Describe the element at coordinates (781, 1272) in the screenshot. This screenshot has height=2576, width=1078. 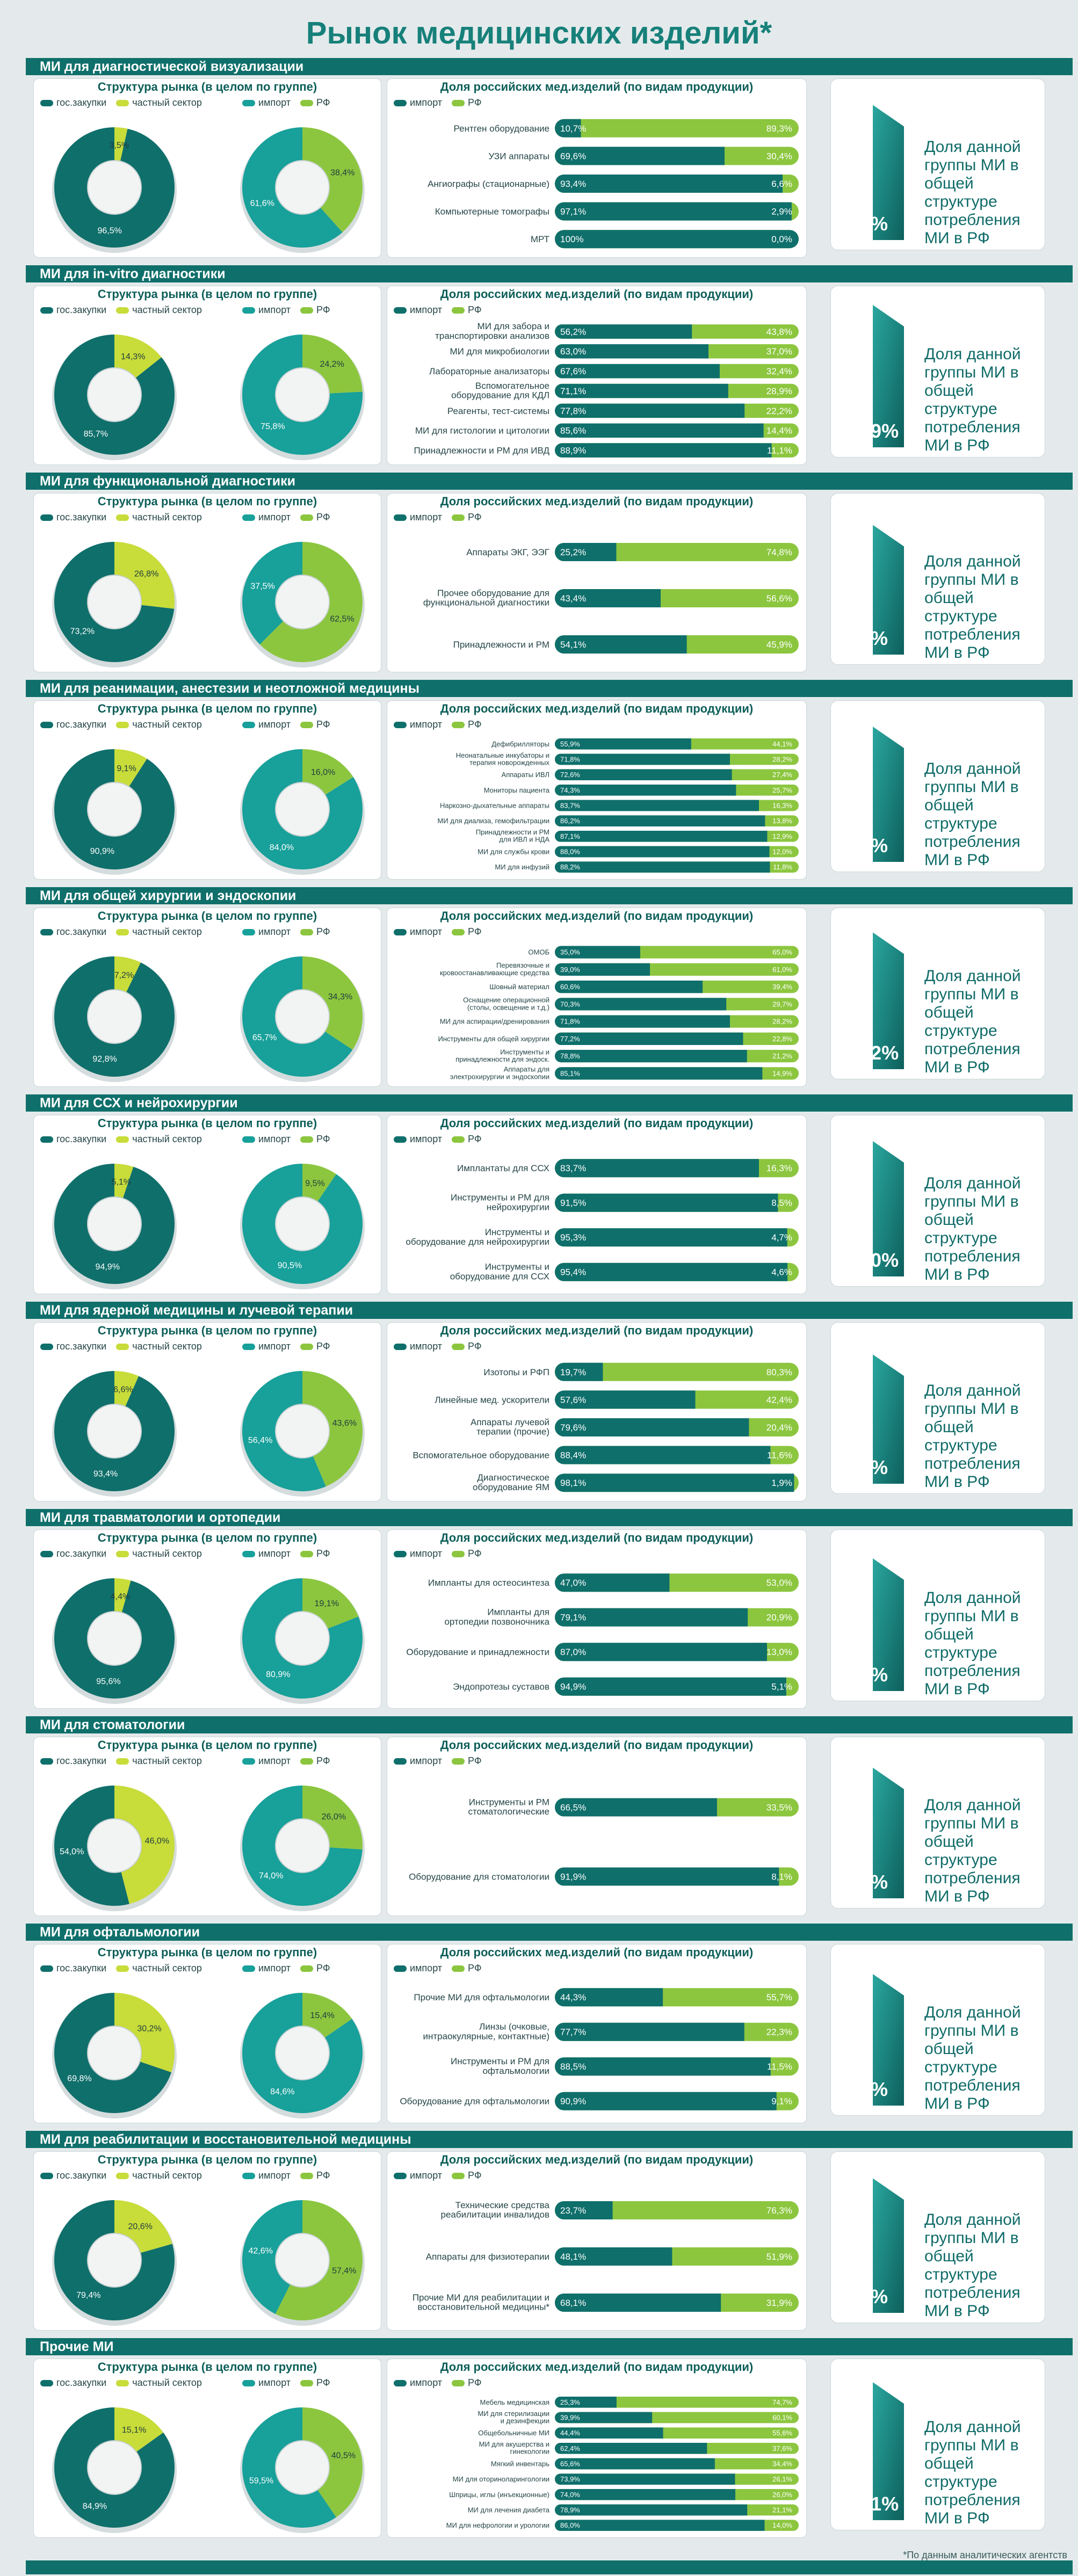
I see `bar-rf-value: 4,6%` at that location.